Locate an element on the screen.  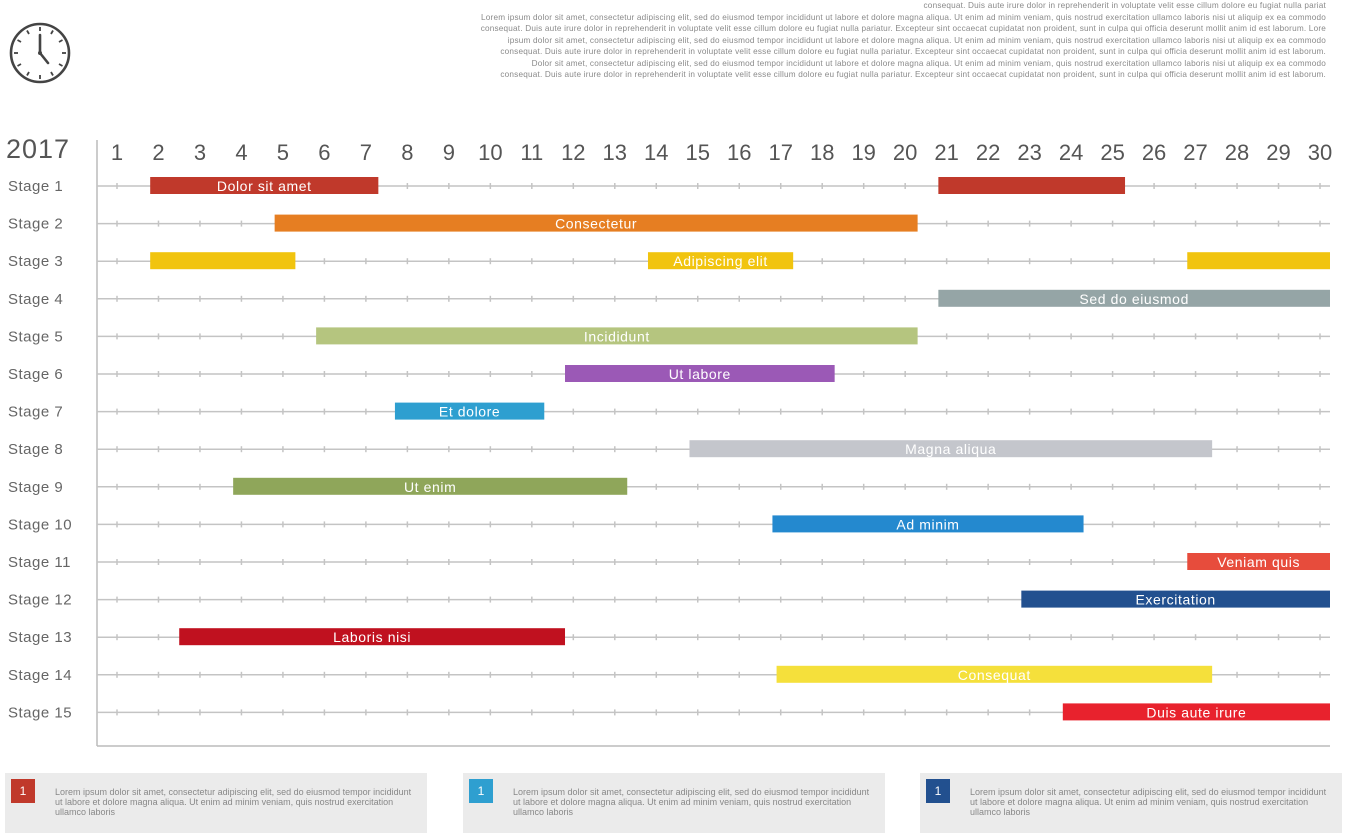
task-label: Sed do eiusmod is located at coordinates (1134, 299).